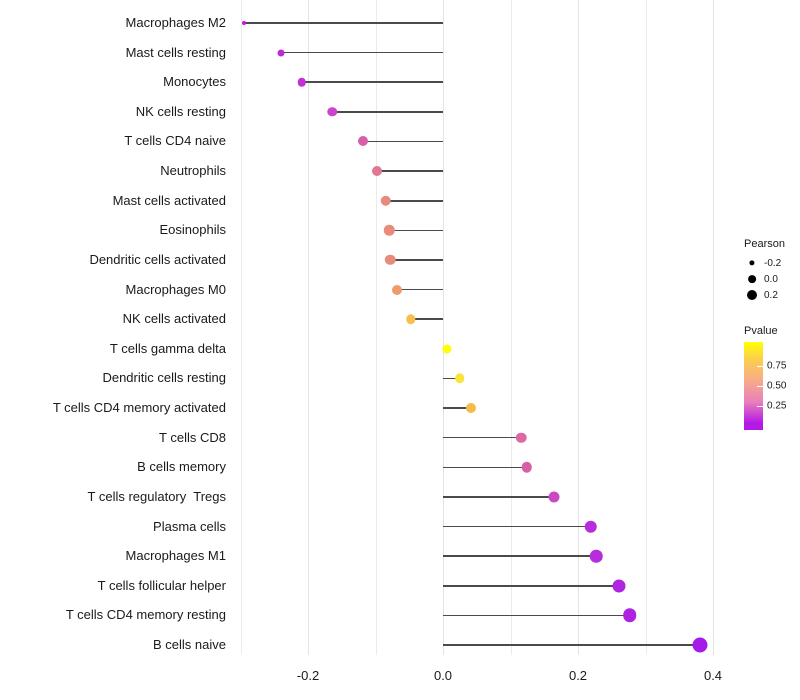  I want to click on y-axis-tick-label: Macrophages M2, so click(175, 22).